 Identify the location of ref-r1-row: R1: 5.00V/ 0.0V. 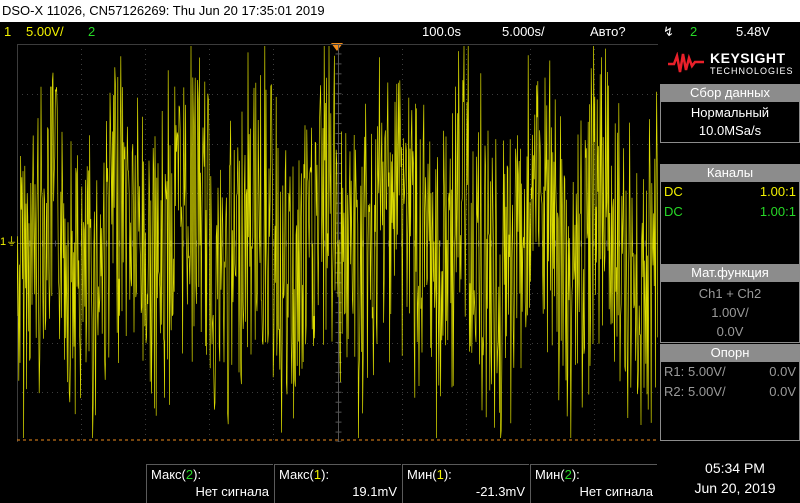
(731, 371).